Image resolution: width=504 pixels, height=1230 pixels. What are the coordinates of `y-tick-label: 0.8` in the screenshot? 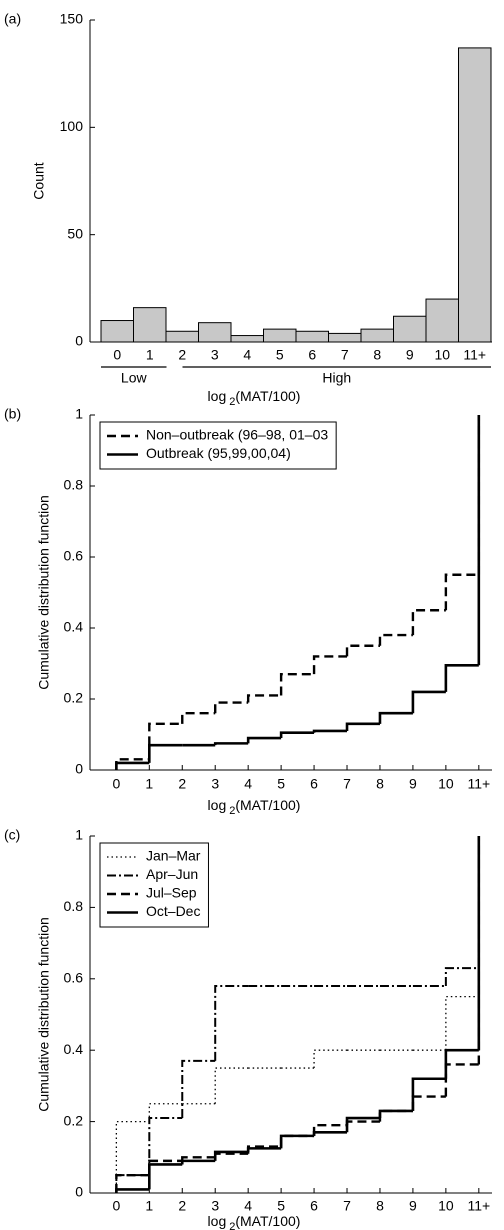 It's located at (74, 485).